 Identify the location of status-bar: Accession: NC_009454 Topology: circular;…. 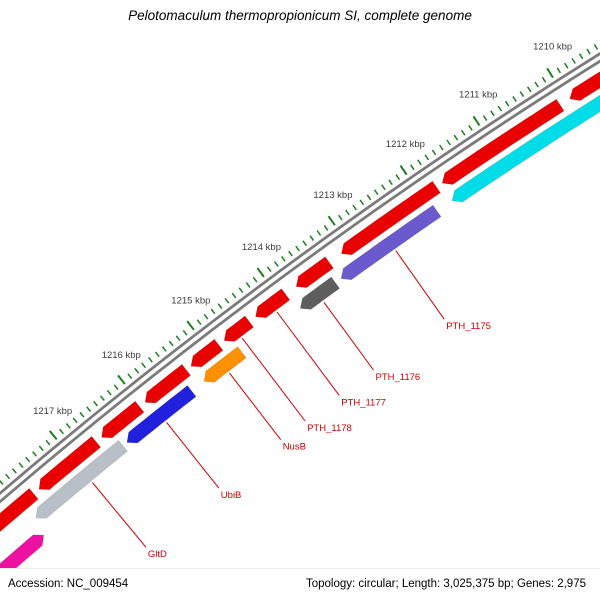
(300, 584).